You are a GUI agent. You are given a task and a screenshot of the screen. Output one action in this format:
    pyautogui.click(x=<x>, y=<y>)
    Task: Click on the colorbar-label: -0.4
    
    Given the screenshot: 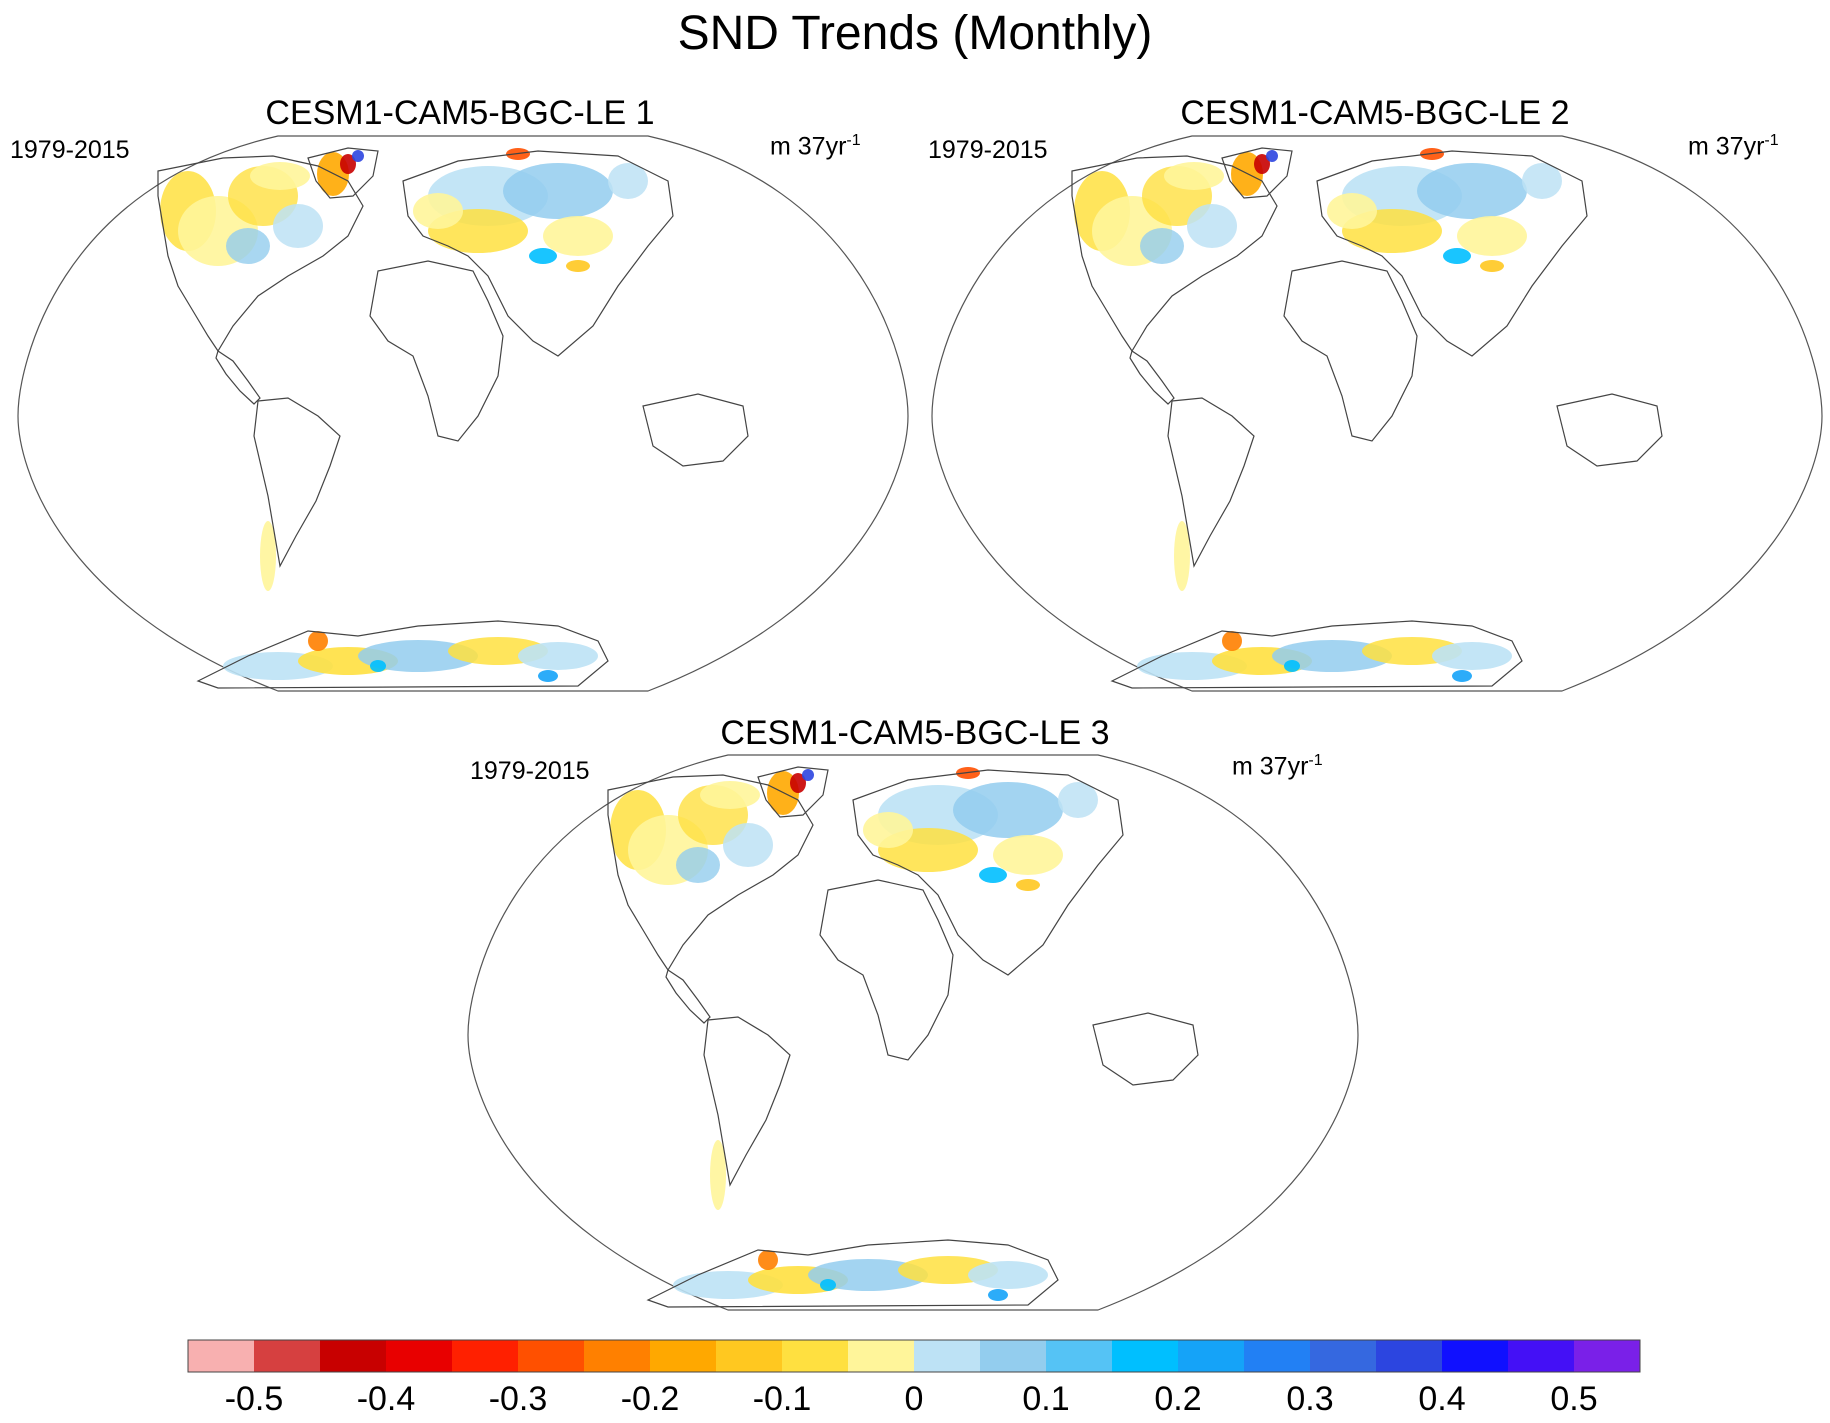 What is the action you would take?
    pyautogui.click(x=386, y=1399)
    